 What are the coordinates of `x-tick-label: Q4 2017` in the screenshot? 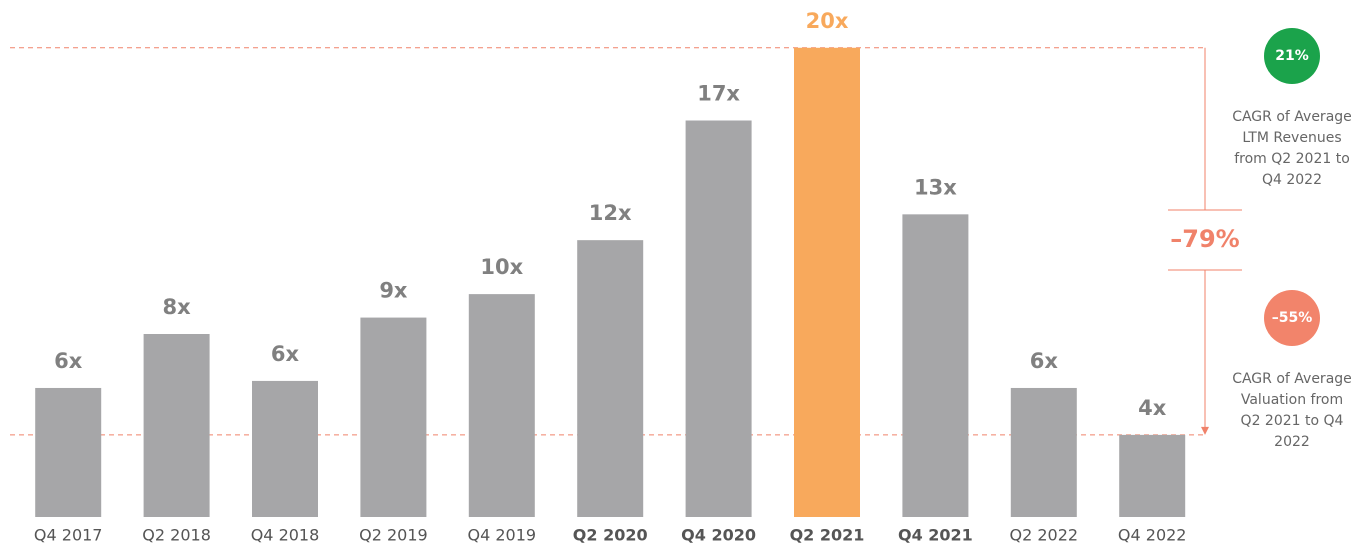 It's located at (68, 535).